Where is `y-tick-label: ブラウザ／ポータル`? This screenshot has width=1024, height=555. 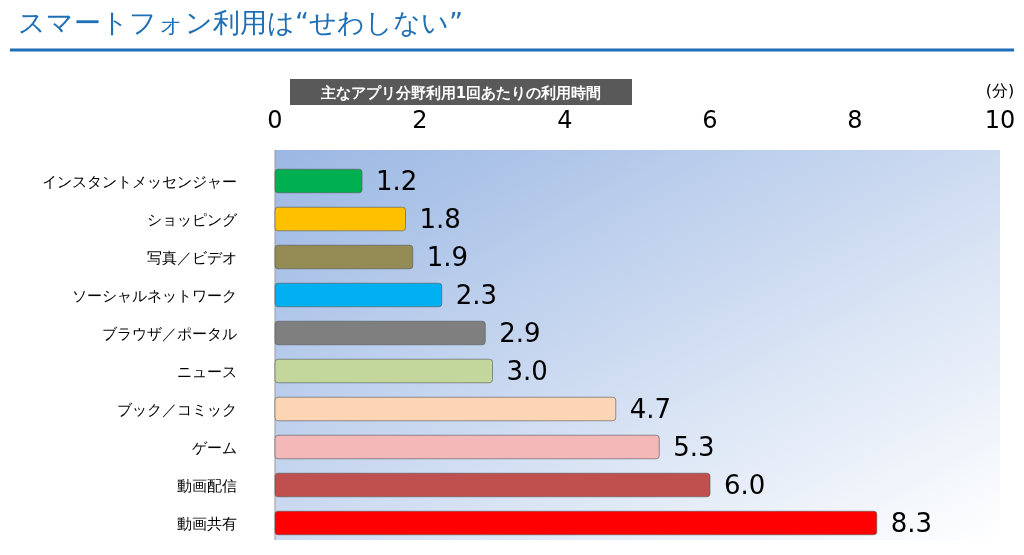
y-tick-label: ブラウザ／ポータル is located at coordinates (169, 334).